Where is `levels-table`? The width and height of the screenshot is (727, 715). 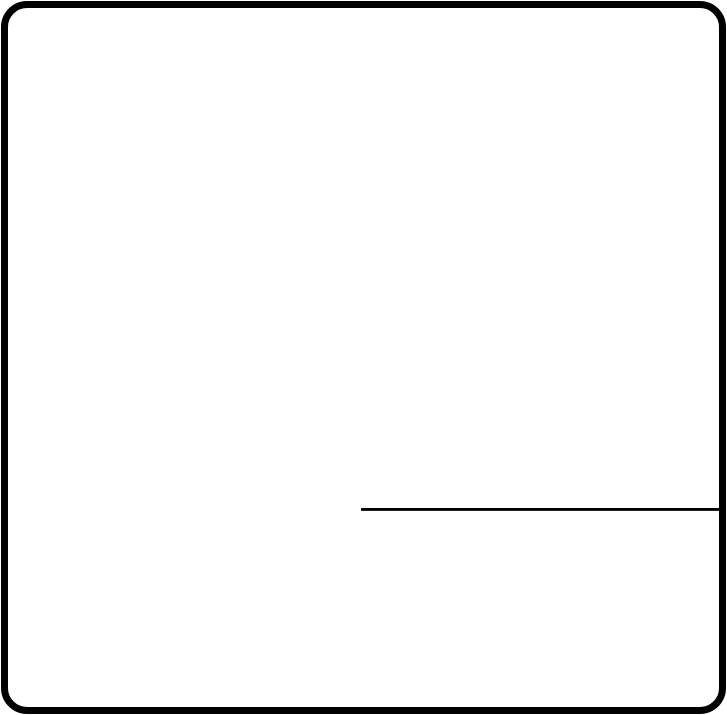
levels-table is located at coordinates (542, 509).